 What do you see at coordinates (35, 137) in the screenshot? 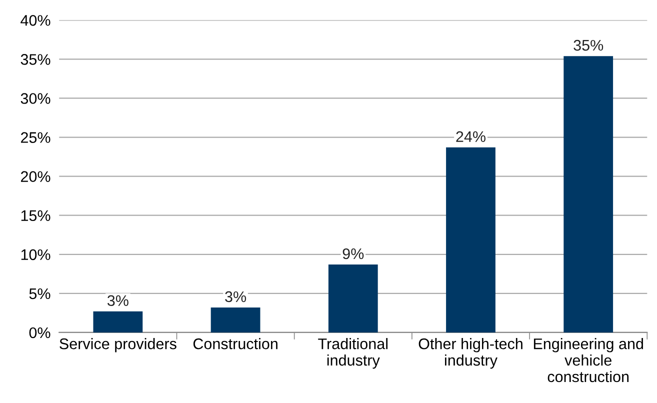
I see `y-tick-label: 25%` at bounding box center [35, 137].